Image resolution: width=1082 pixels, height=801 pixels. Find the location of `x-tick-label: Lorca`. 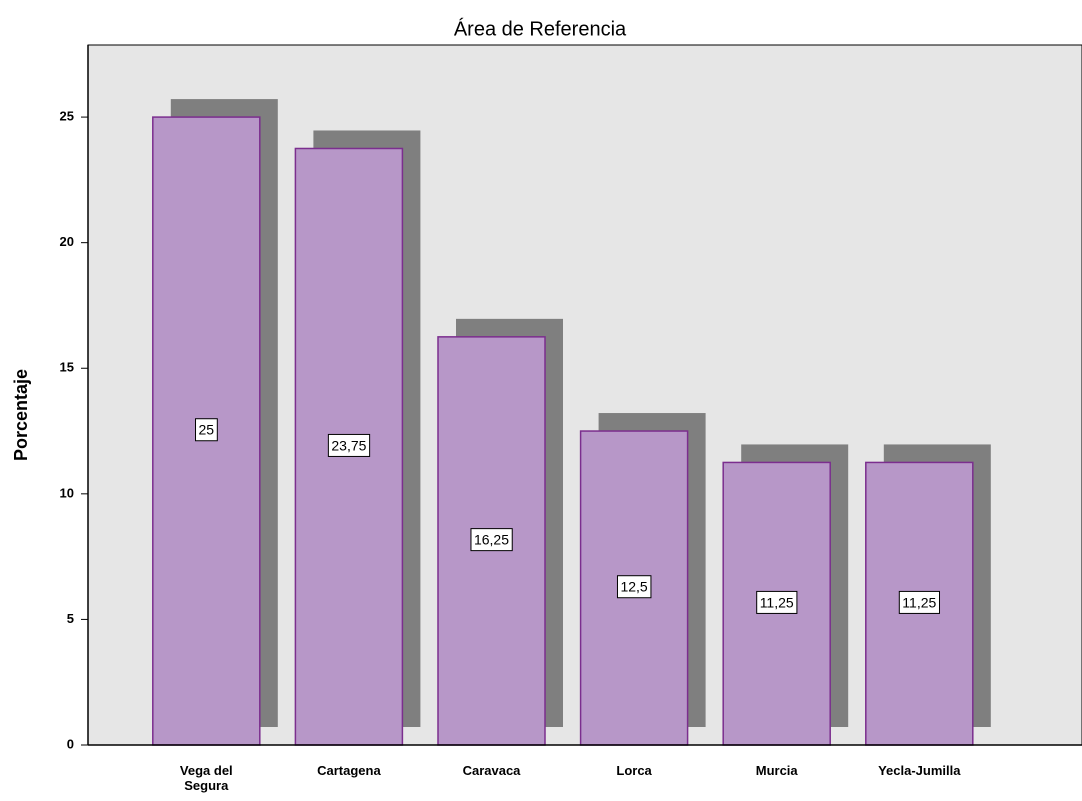

x-tick-label: Lorca is located at coordinates (634, 770).